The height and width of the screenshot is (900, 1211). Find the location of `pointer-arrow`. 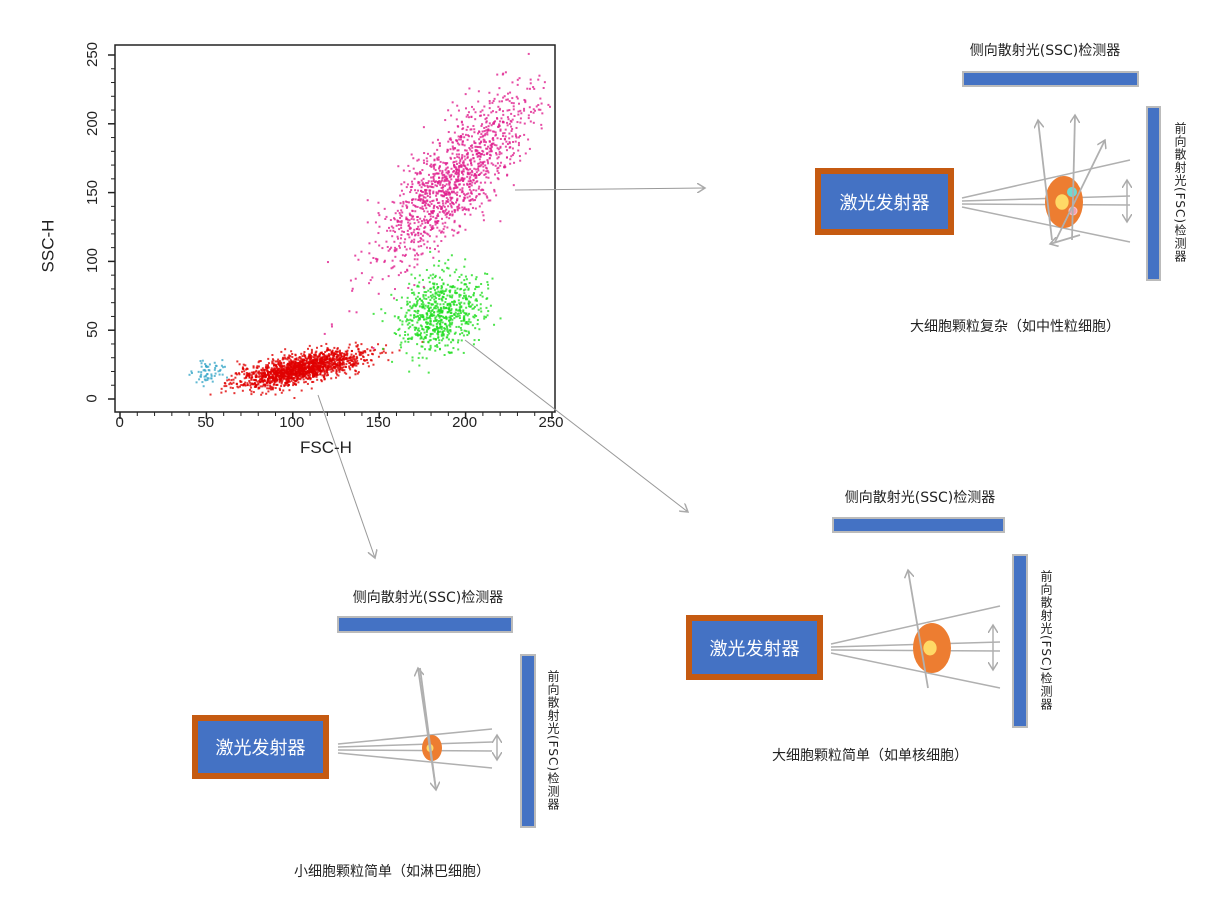

pointer-arrow is located at coordinates (609, 189).